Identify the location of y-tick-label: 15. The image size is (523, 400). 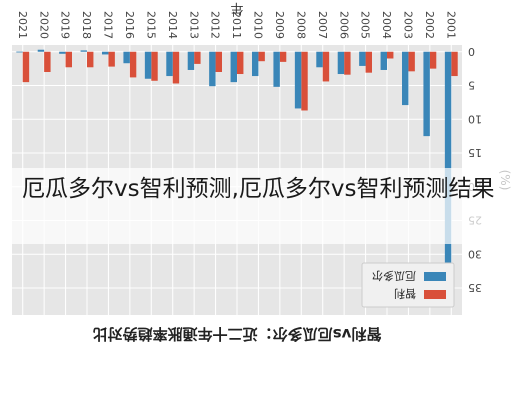
(475, 152).